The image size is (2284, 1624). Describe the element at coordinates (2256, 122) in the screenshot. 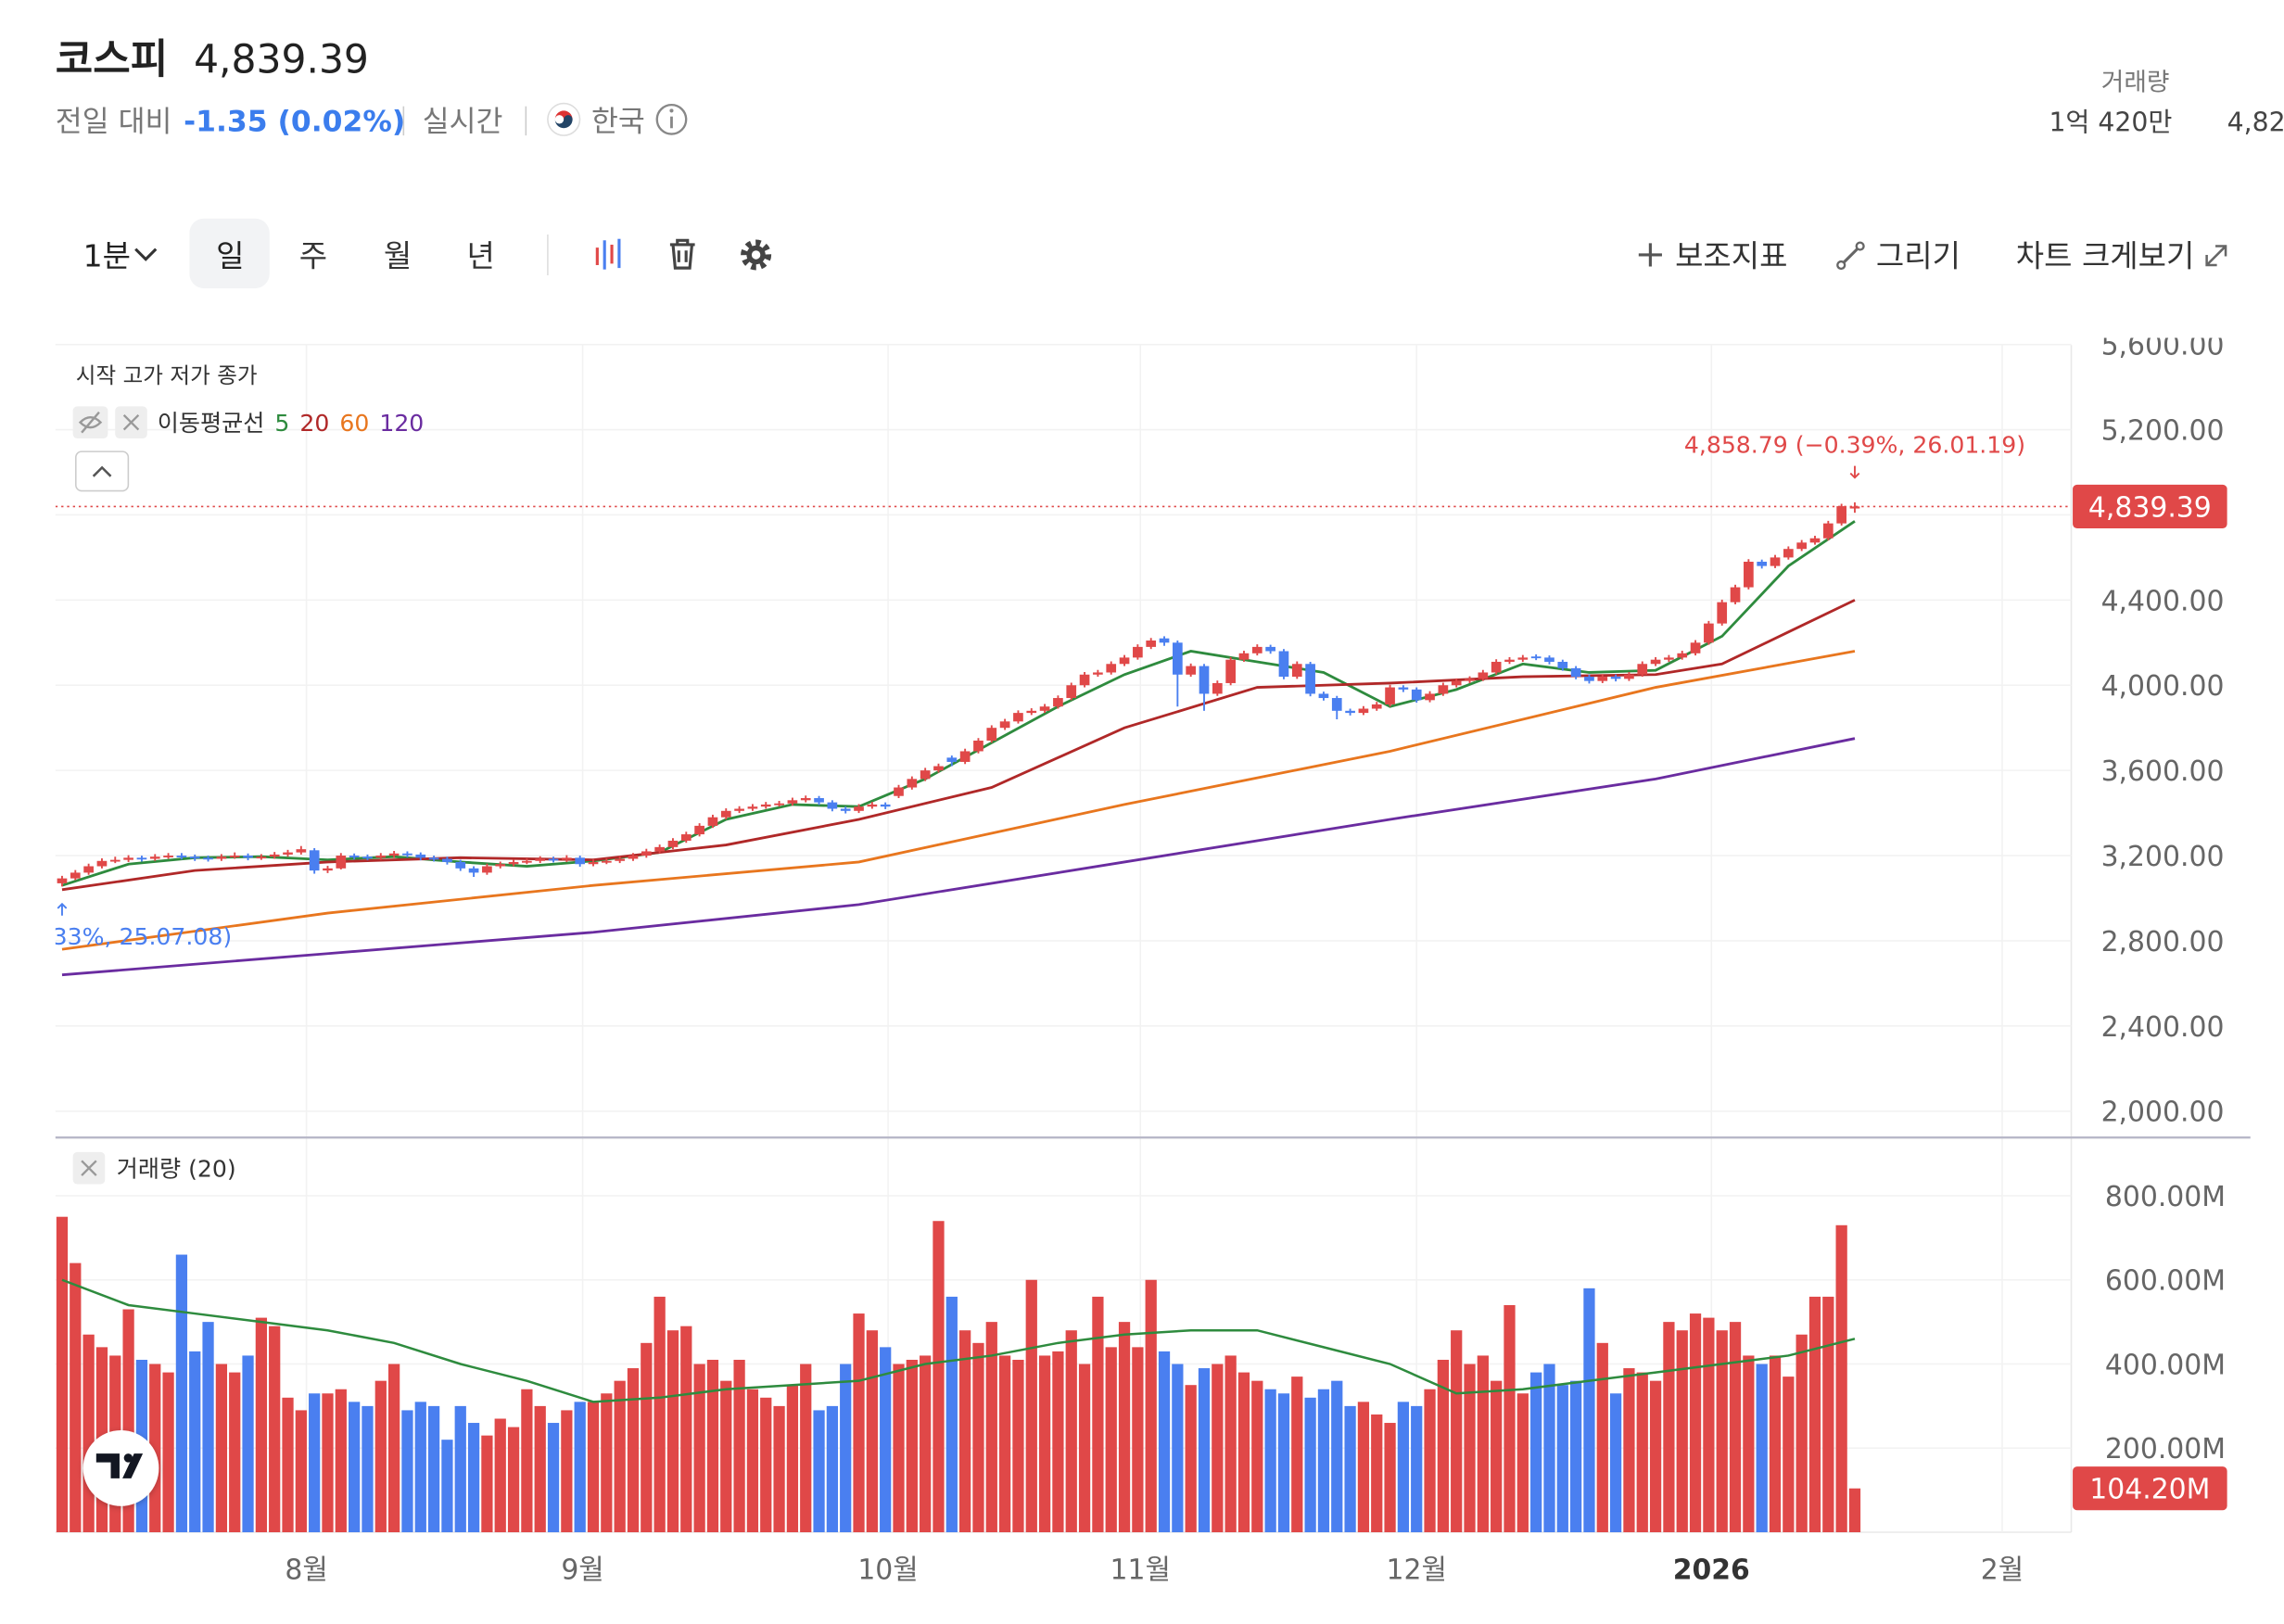

I see `extra-value: 4,82` at that location.